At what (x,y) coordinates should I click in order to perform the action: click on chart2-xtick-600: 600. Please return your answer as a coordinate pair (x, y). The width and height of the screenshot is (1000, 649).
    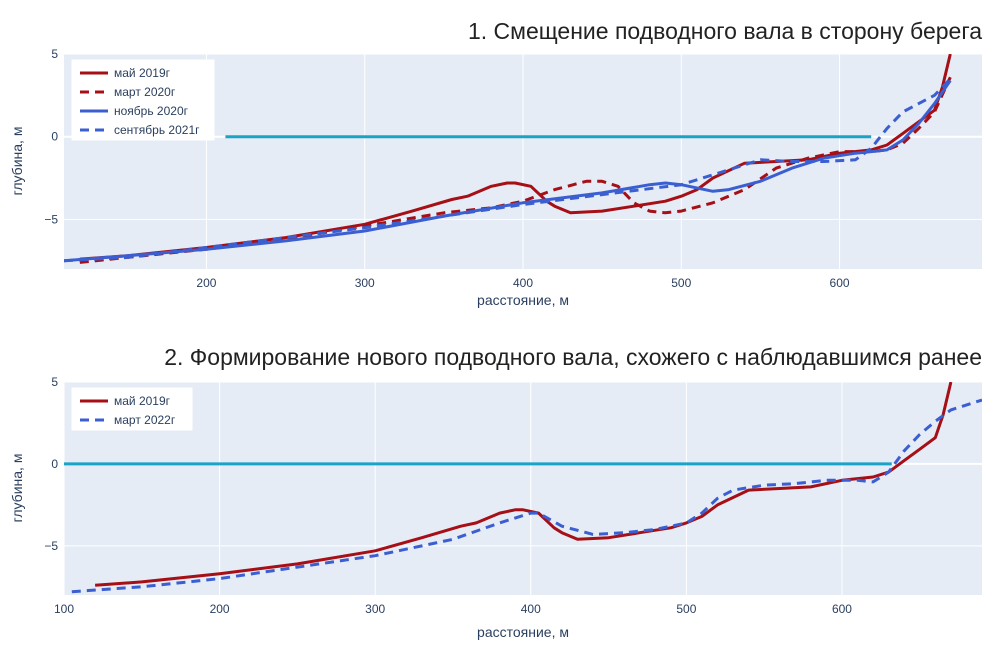
    Looking at the image, I should click on (842, 609).